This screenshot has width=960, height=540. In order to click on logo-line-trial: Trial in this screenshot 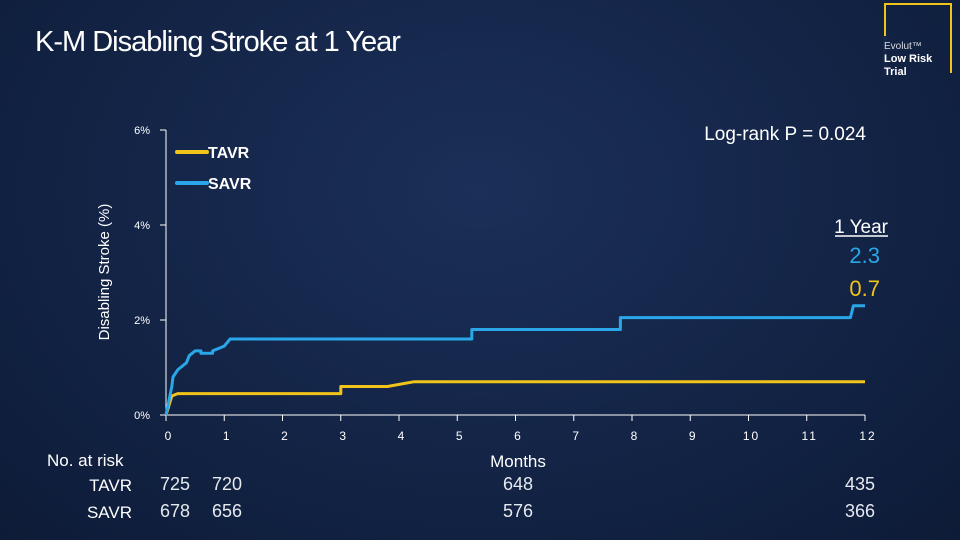, I will do `click(895, 72)`.